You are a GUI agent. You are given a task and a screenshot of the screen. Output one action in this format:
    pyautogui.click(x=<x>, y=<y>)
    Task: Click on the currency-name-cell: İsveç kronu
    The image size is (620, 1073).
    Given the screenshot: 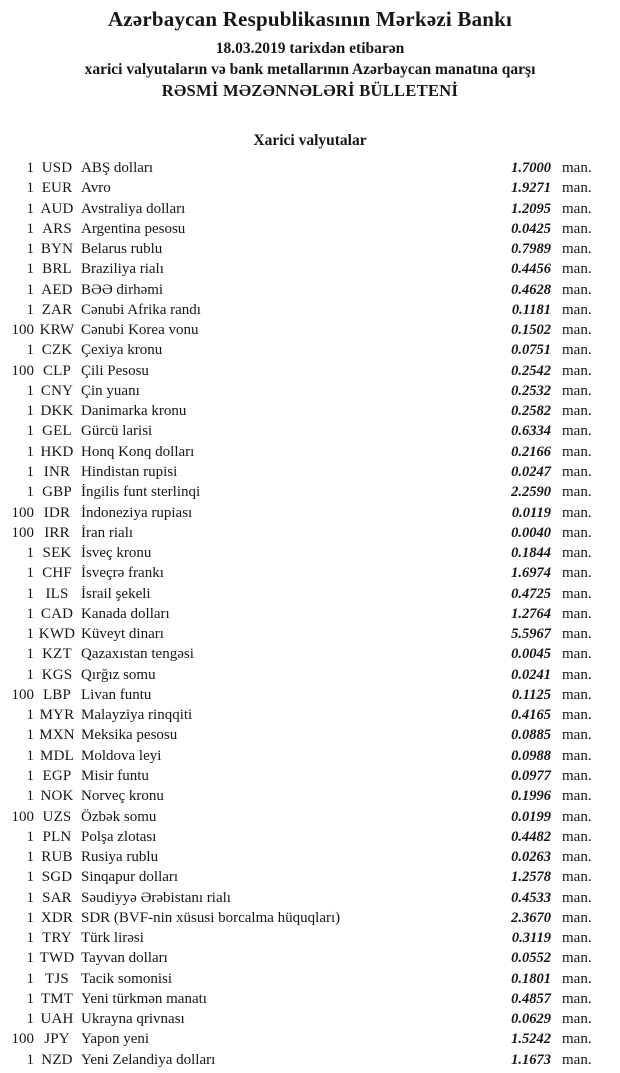 What is the action you would take?
    pyautogui.click(x=116, y=553)
    